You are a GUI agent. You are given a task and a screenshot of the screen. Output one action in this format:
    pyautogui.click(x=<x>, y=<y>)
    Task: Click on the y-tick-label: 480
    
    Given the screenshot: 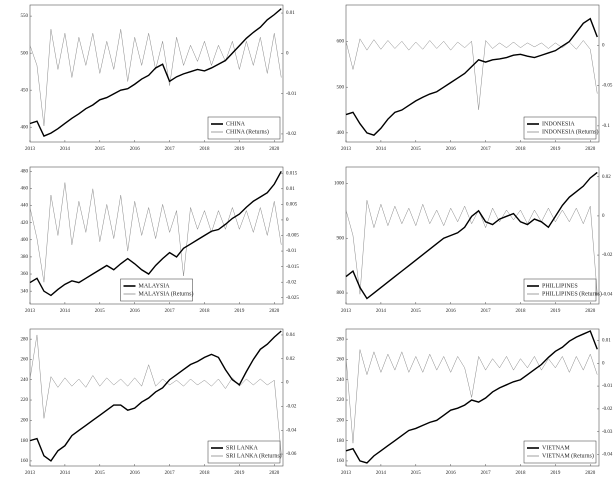 What is the action you would take?
    pyautogui.click(x=25, y=171)
    